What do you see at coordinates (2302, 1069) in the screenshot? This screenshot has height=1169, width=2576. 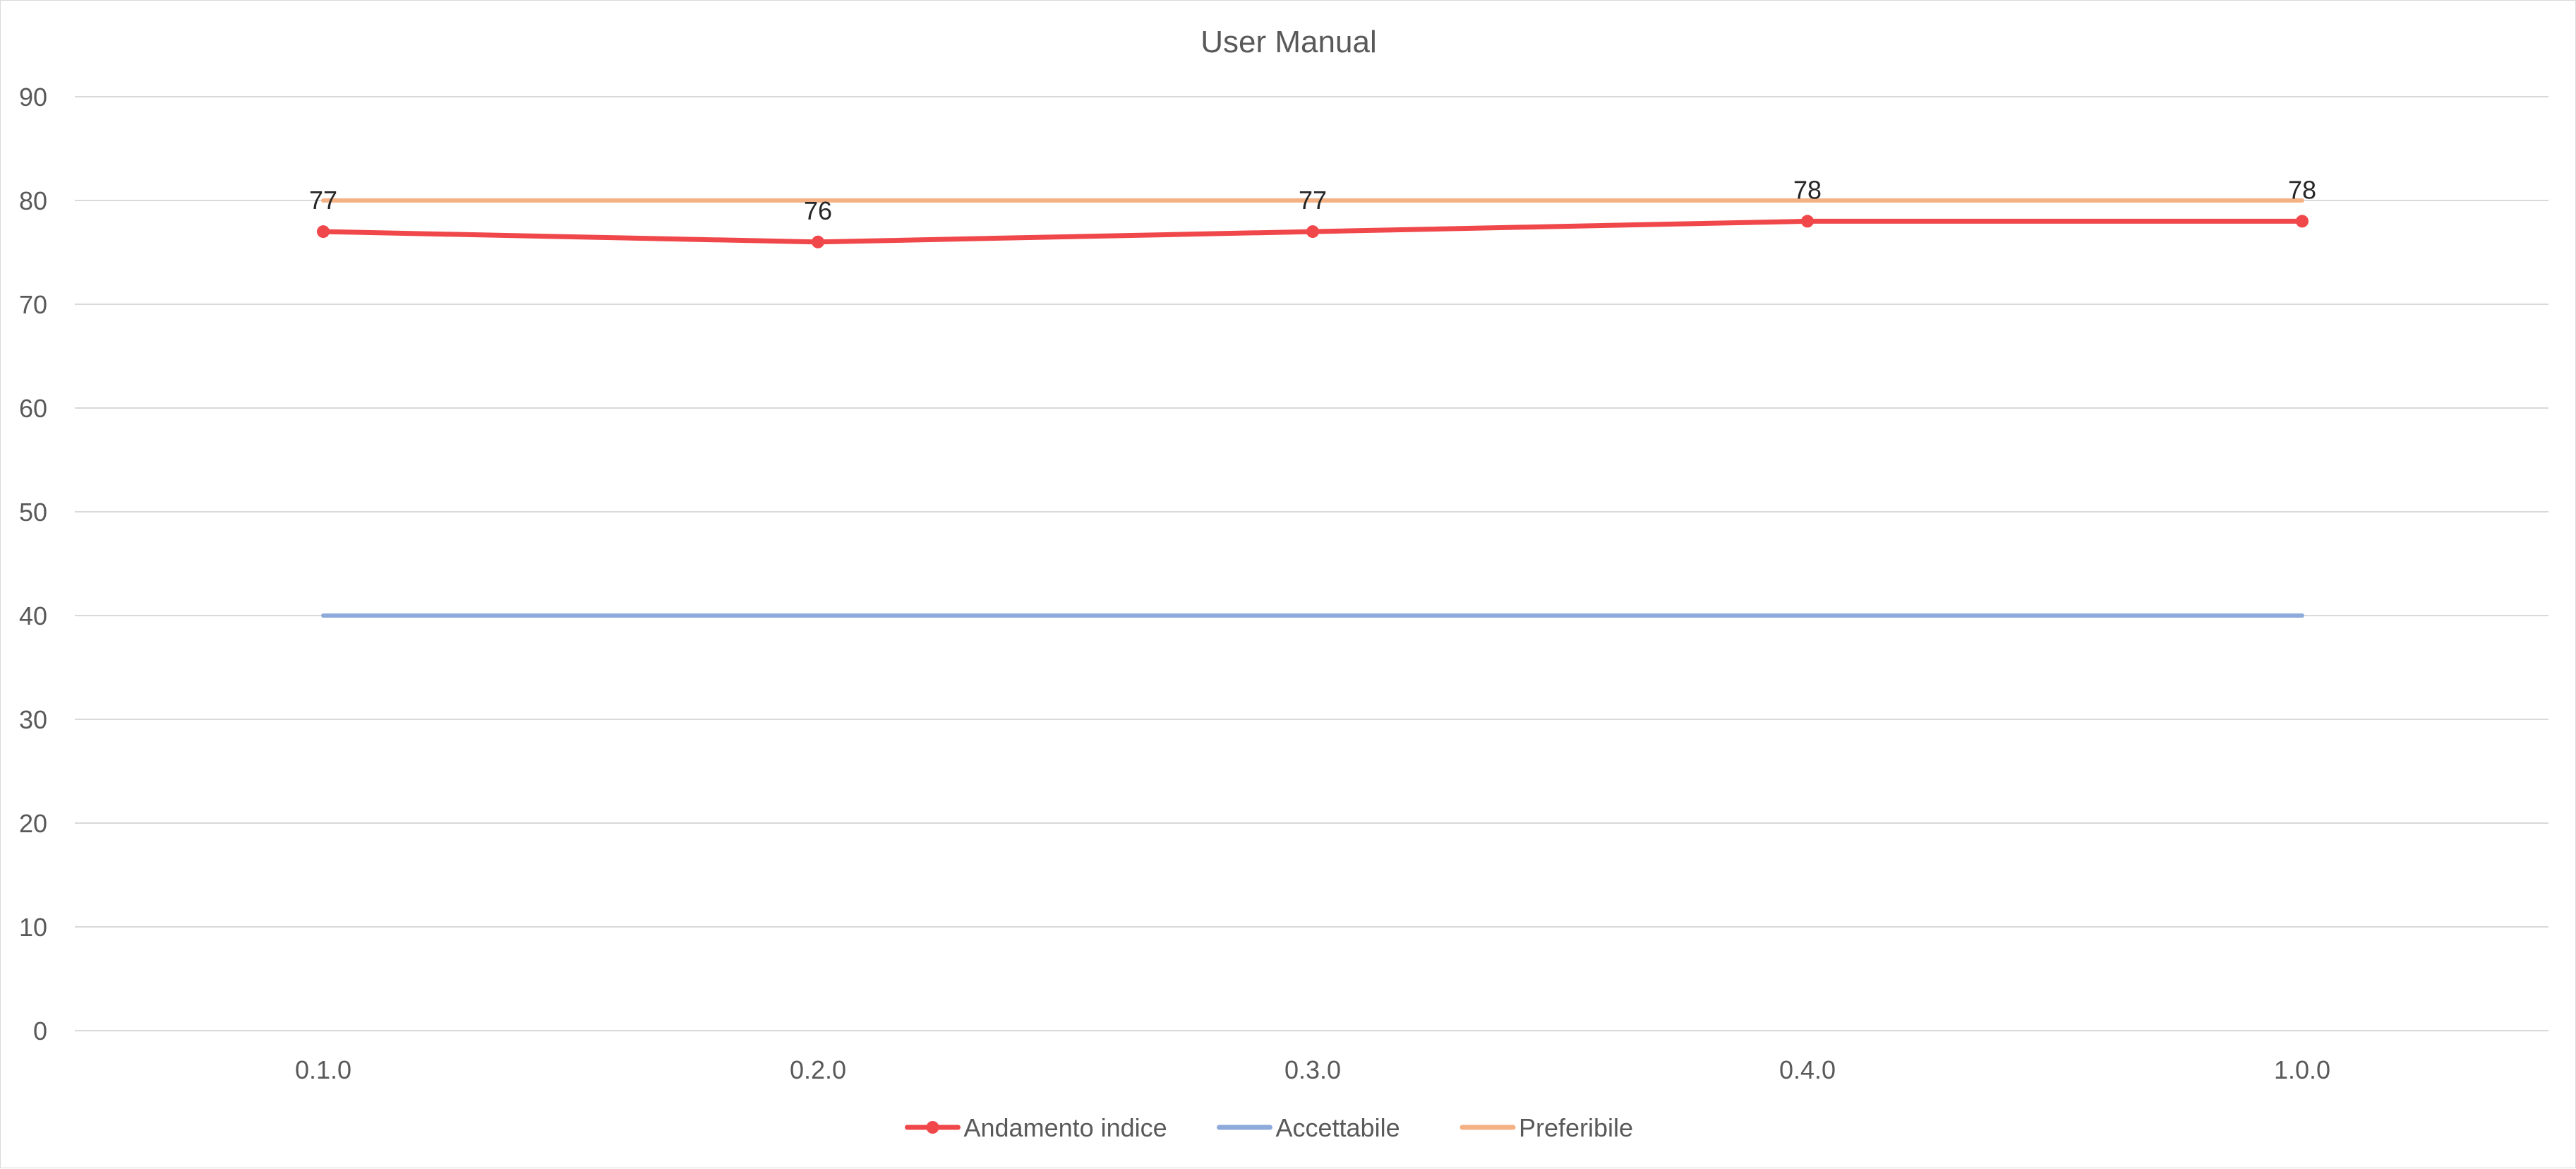 I see `x-tick-label: 1.0.0` at bounding box center [2302, 1069].